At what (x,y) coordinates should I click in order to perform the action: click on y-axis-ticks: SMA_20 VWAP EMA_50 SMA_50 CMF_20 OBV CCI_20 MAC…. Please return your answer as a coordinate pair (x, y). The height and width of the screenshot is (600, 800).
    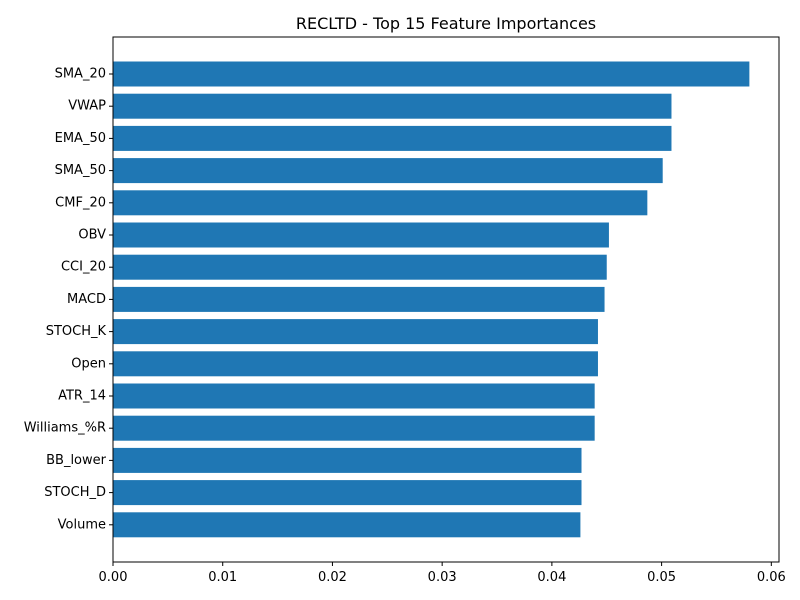
    Looking at the image, I should click on (68, 299).